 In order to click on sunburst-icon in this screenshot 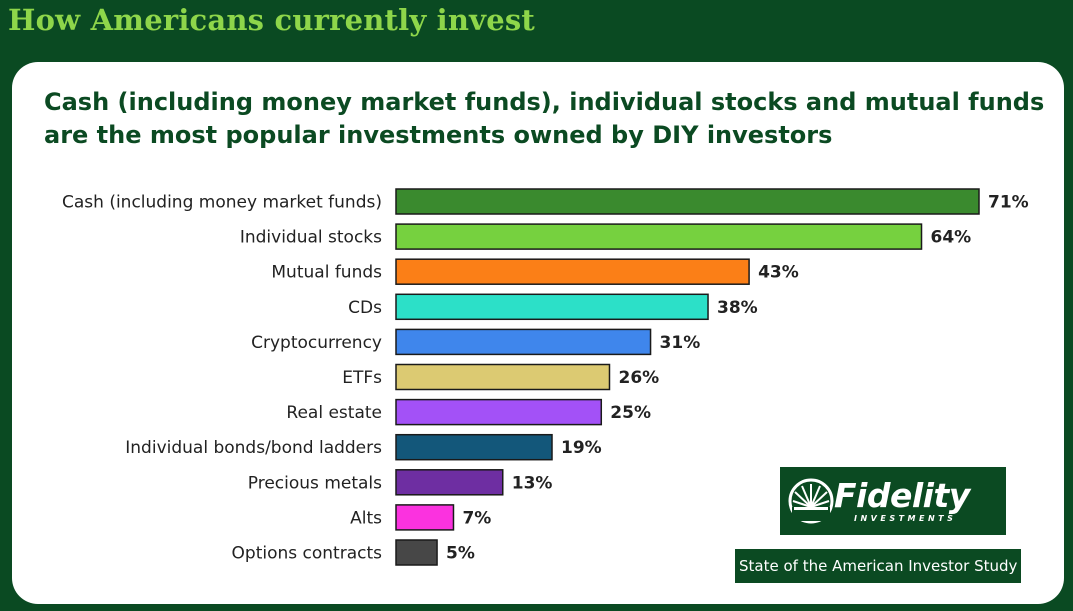, I will do `click(811, 501)`.